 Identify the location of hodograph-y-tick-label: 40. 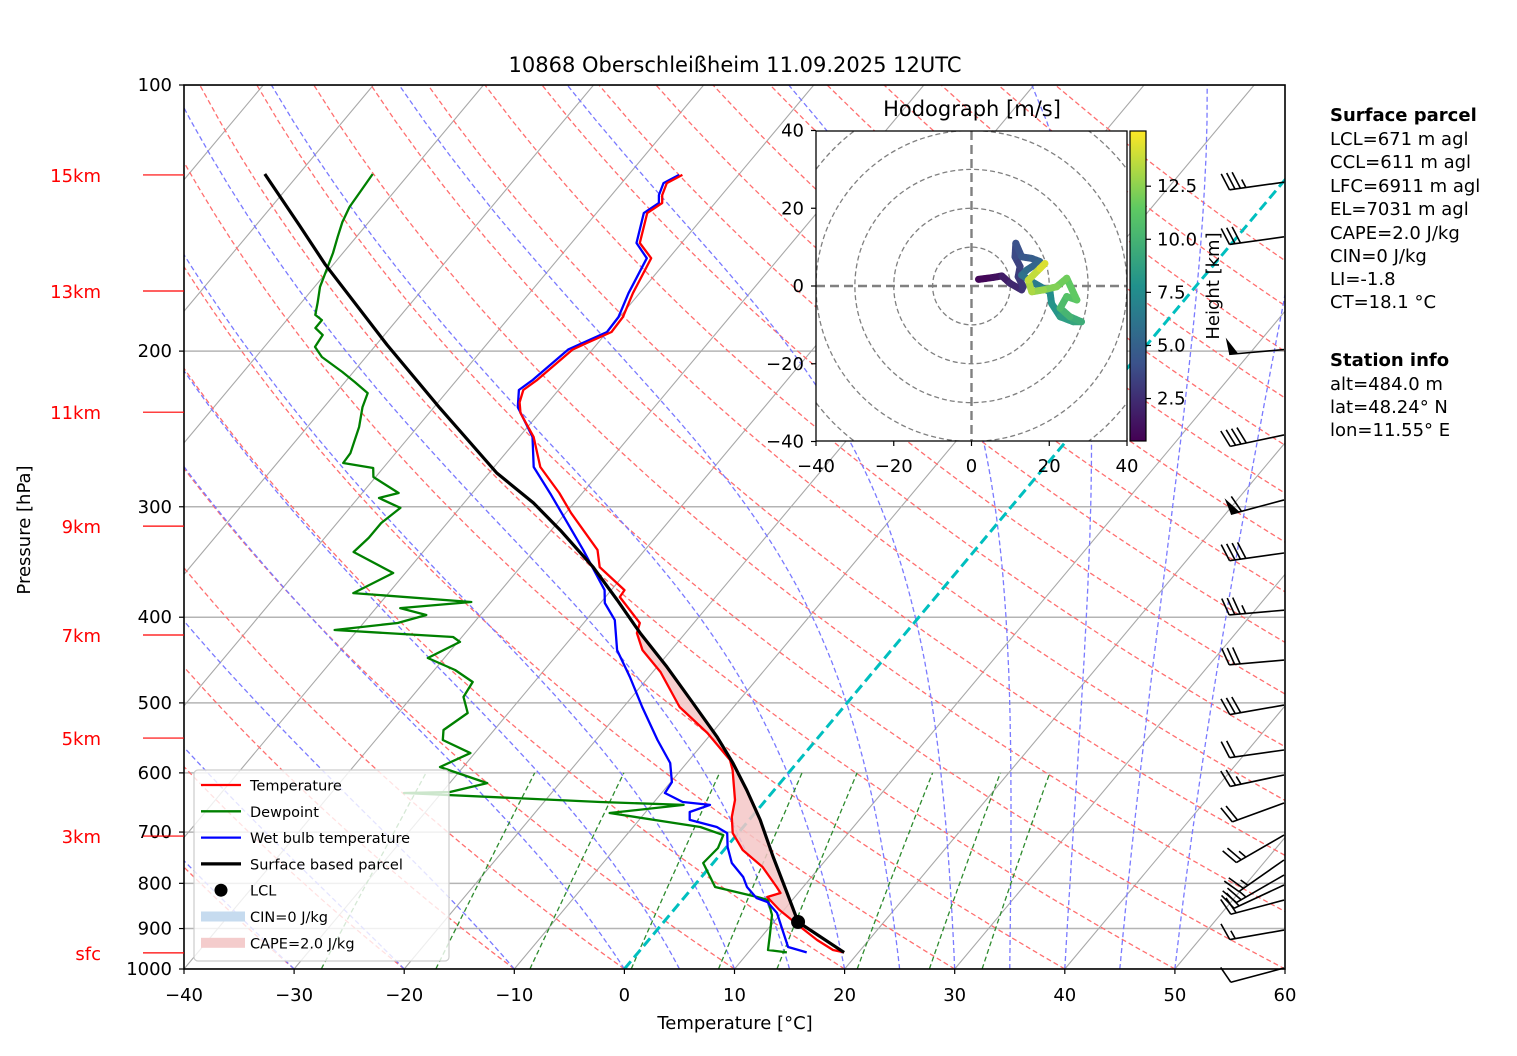
(792, 131).